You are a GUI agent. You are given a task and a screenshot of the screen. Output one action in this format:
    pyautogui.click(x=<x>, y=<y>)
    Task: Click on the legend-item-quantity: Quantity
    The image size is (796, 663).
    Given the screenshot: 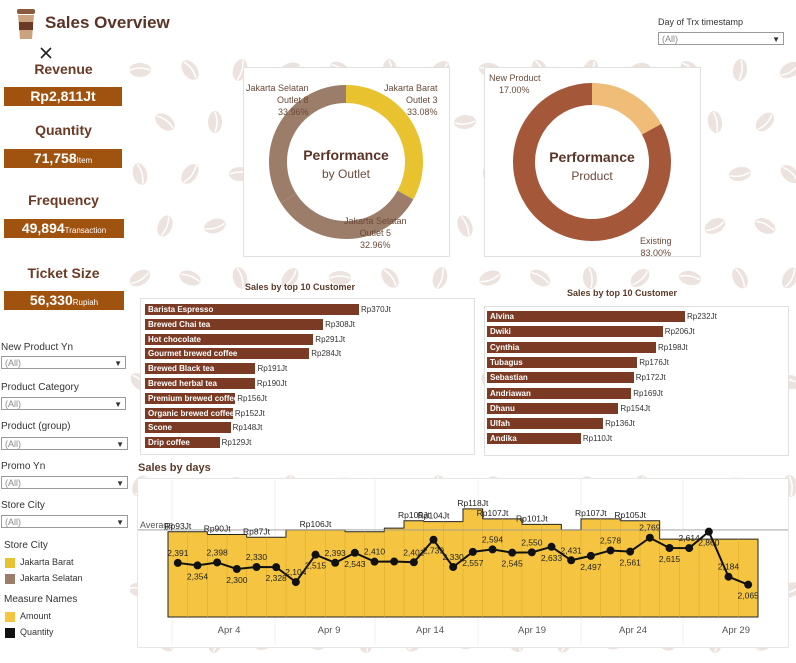 What is the action you would take?
    pyautogui.click(x=29, y=632)
    